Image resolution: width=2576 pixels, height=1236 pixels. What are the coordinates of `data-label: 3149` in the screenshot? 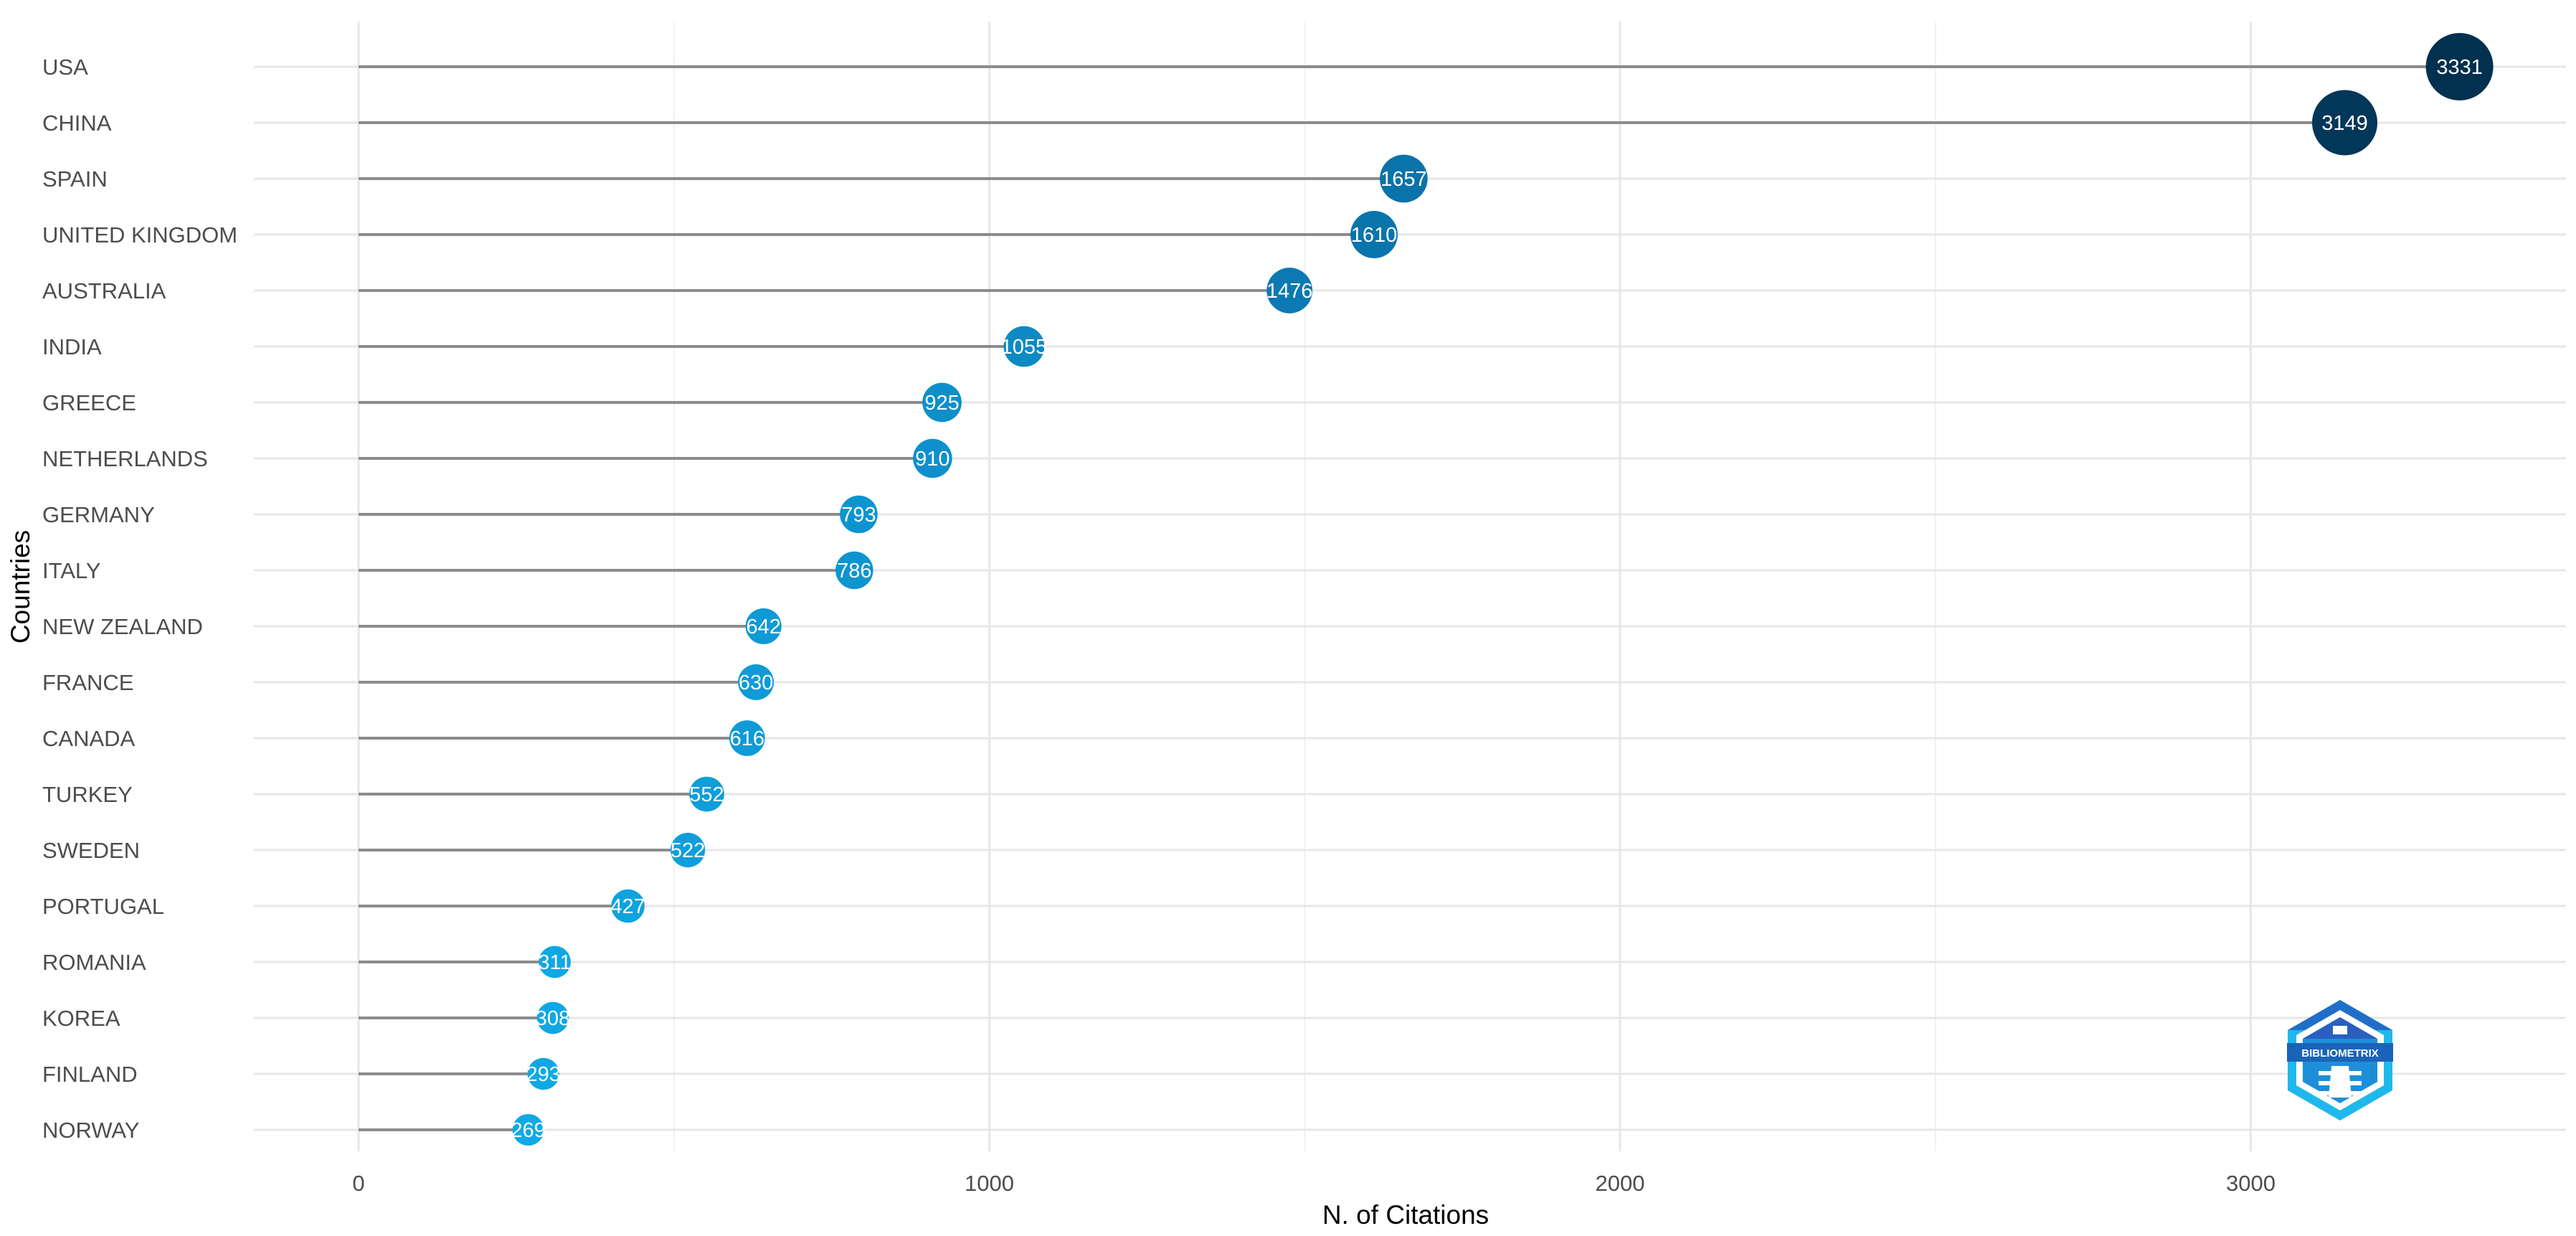 It's located at (2344, 123).